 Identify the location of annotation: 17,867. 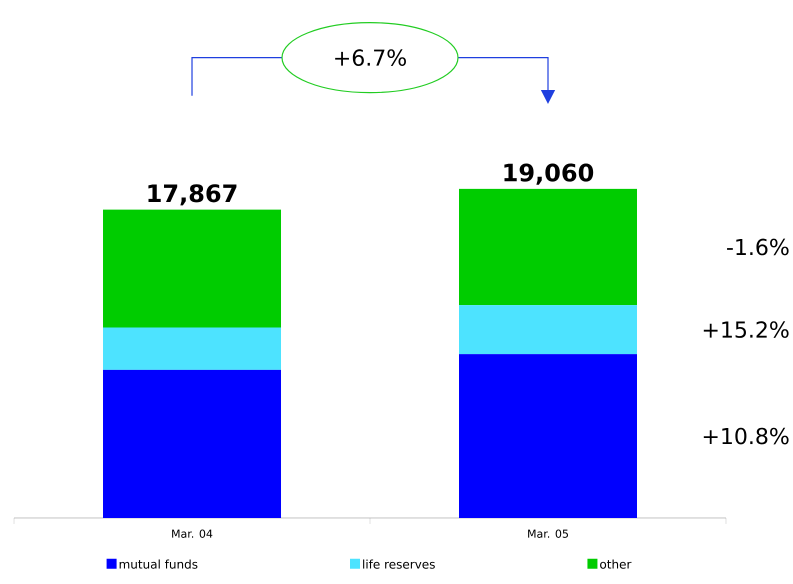
(192, 195).